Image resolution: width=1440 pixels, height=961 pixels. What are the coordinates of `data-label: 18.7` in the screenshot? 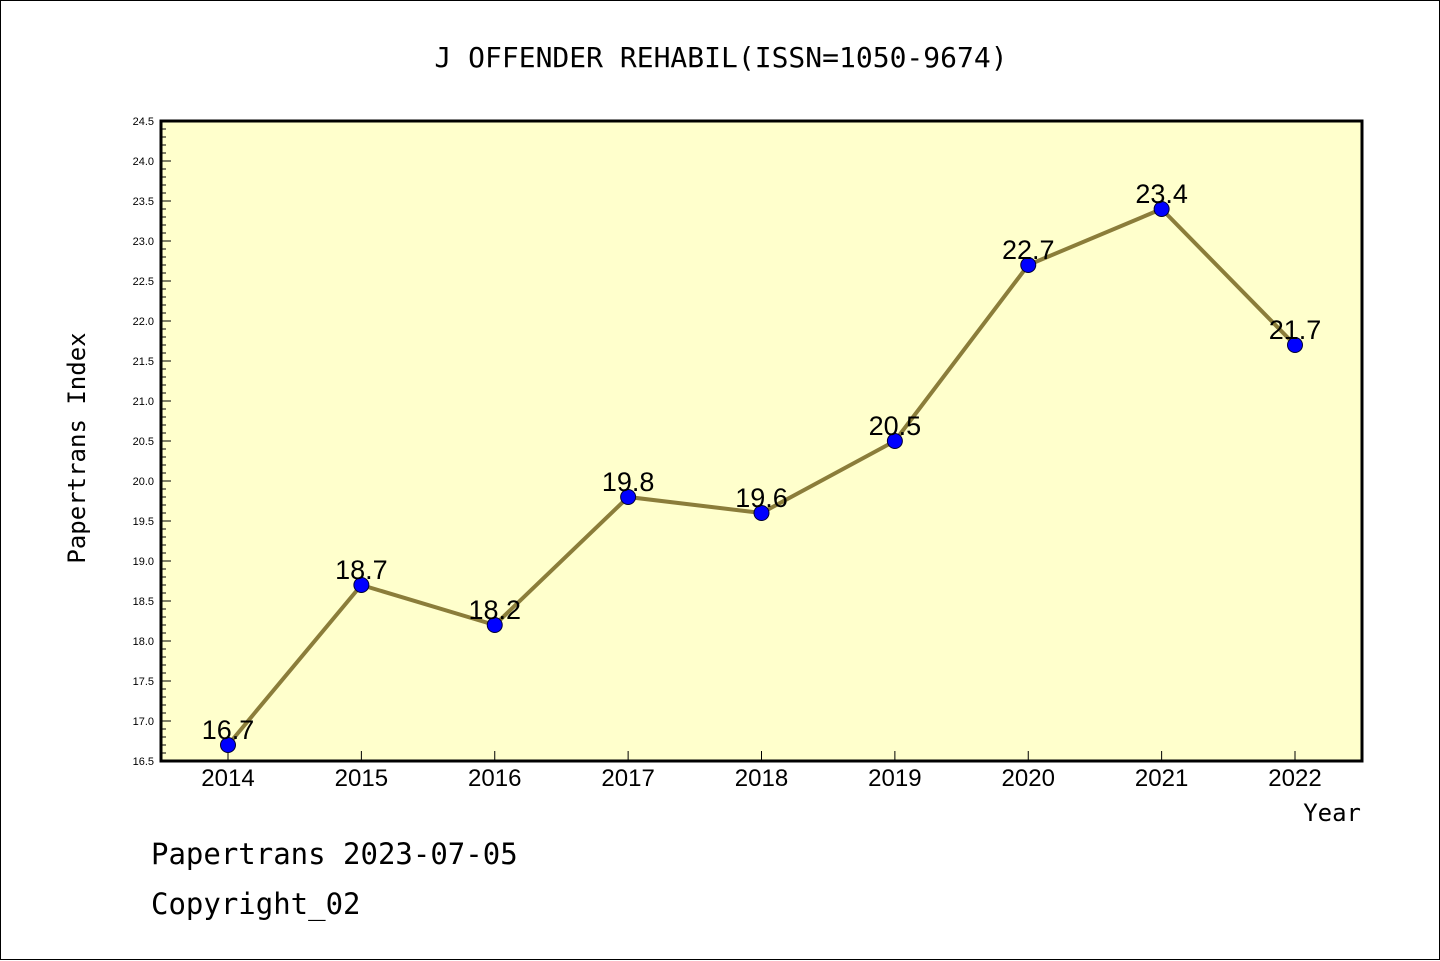 It's located at (361, 570).